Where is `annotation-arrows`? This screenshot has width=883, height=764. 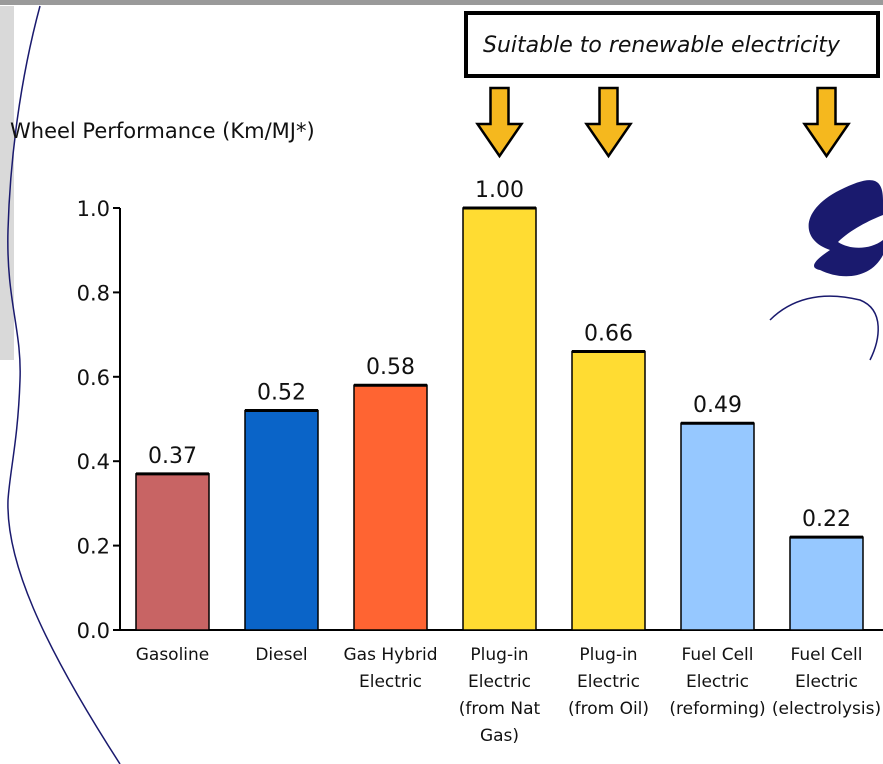 annotation-arrows is located at coordinates (663, 122).